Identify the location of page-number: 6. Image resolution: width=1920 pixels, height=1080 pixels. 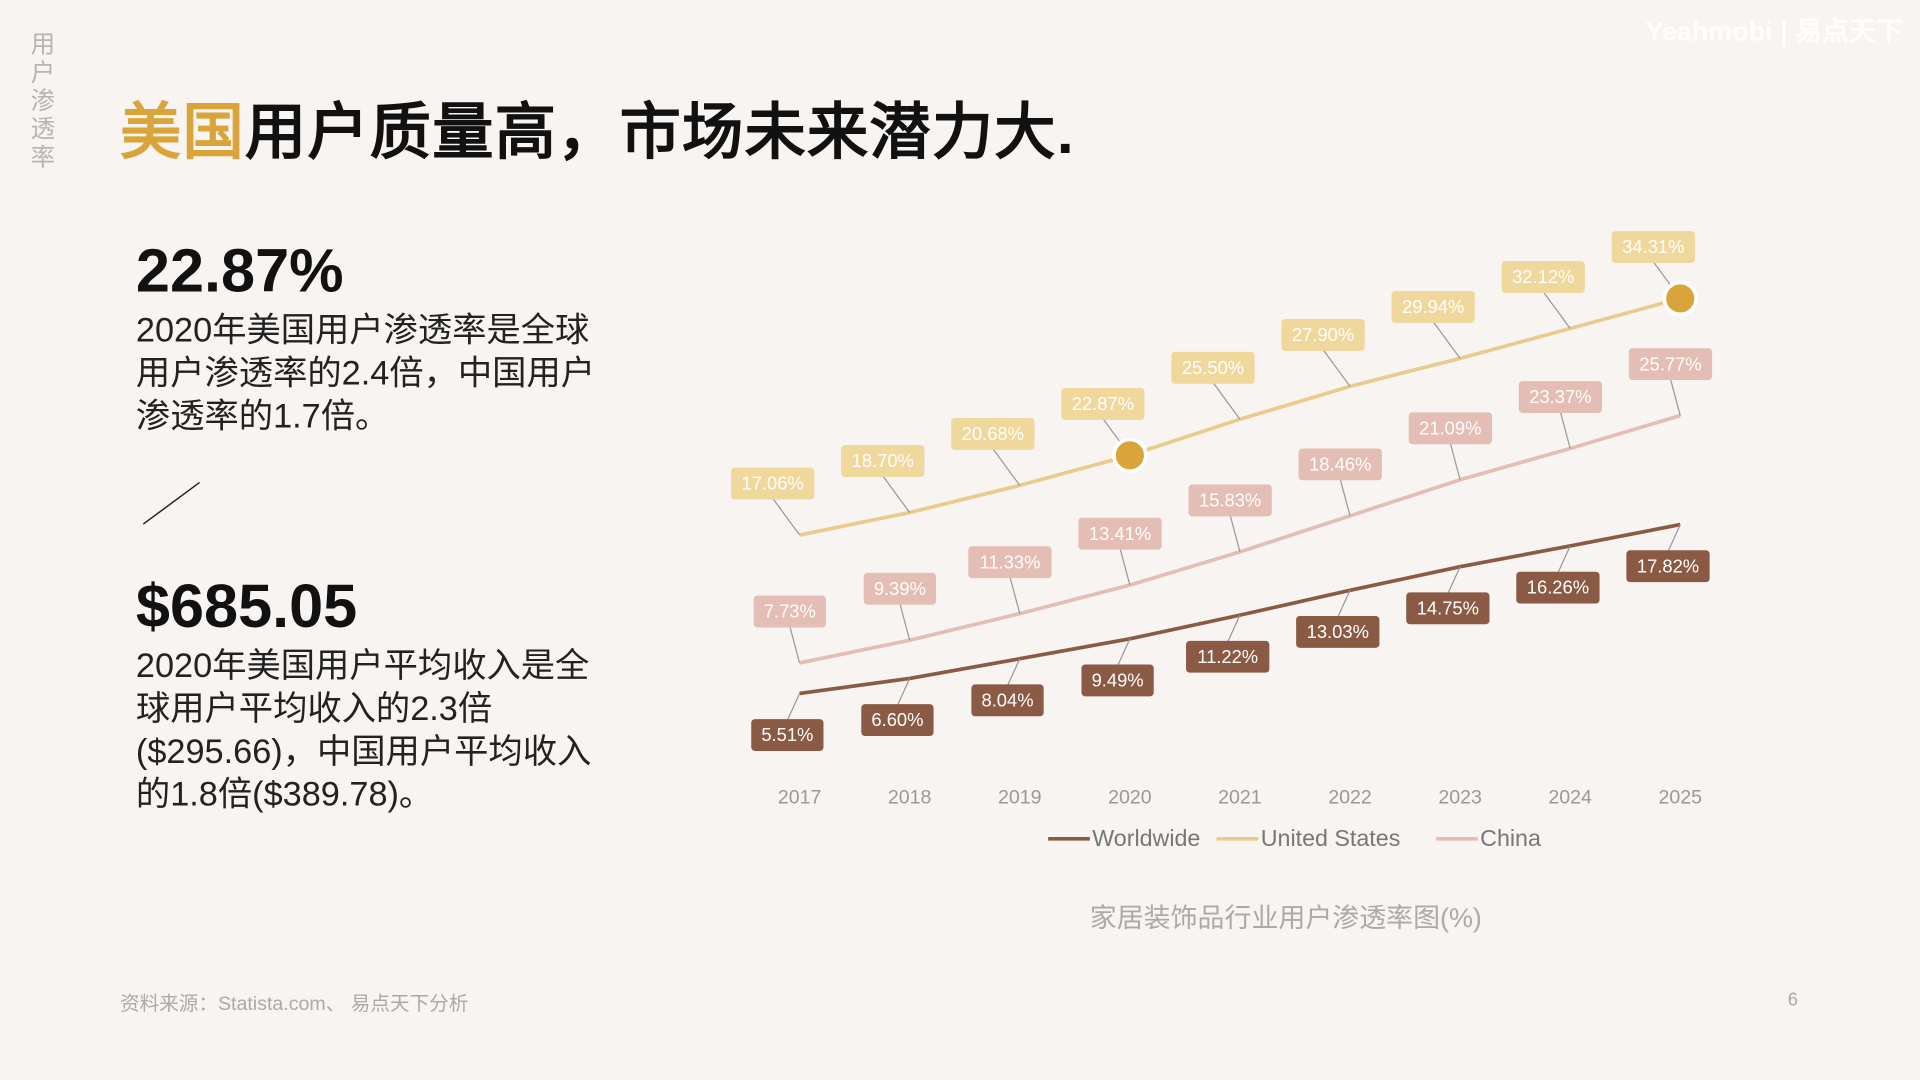
(1792, 1000).